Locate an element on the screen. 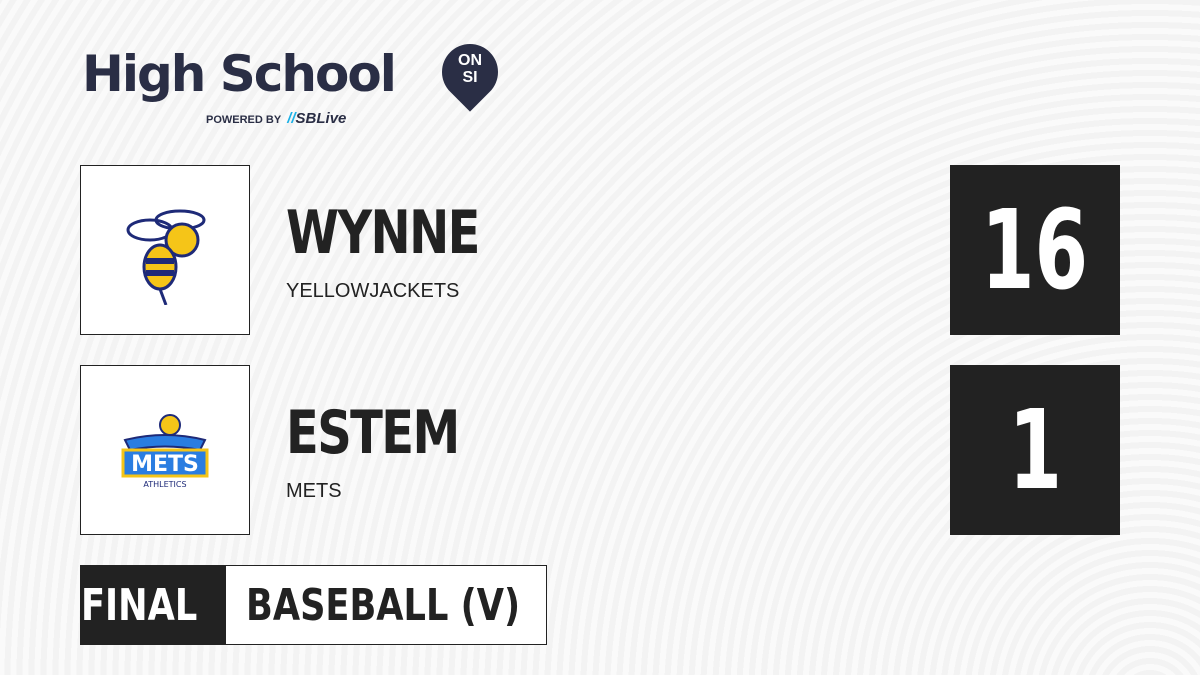 This screenshot has width=1200, height=675. high-school-on-si-logo: High School ON SI POWERED BY//SBLive is located at coordinates (296, 79).